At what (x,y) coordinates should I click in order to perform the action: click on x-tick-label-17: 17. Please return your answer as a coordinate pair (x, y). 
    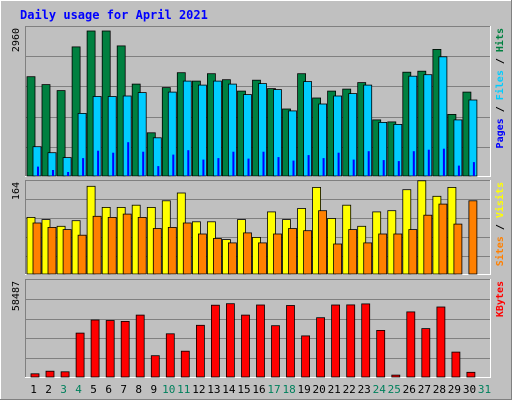
    Looking at the image, I should click on (273, 389).